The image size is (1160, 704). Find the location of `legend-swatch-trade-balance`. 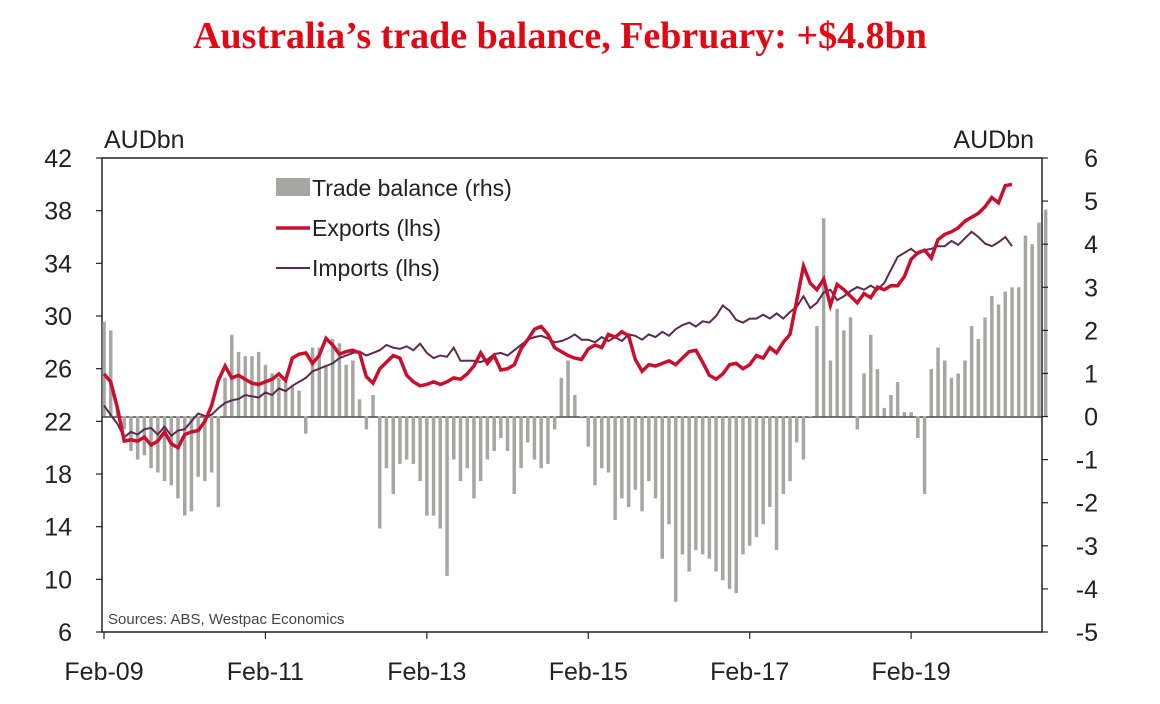

legend-swatch-trade-balance is located at coordinates (293, 187).